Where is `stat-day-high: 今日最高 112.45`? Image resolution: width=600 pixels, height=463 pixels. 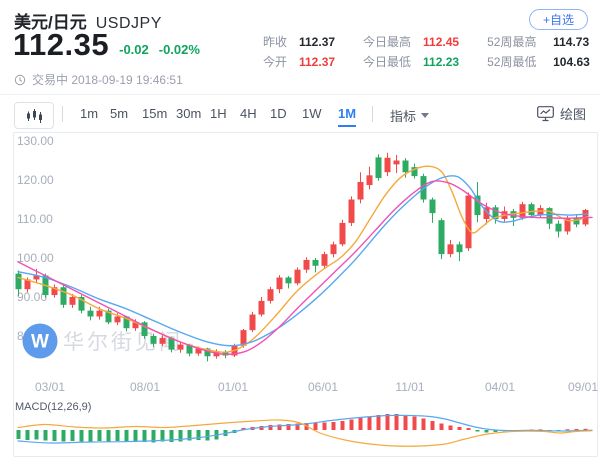
stat-day-high: 今日最高 112.45 is located at coordinates (411, 42).